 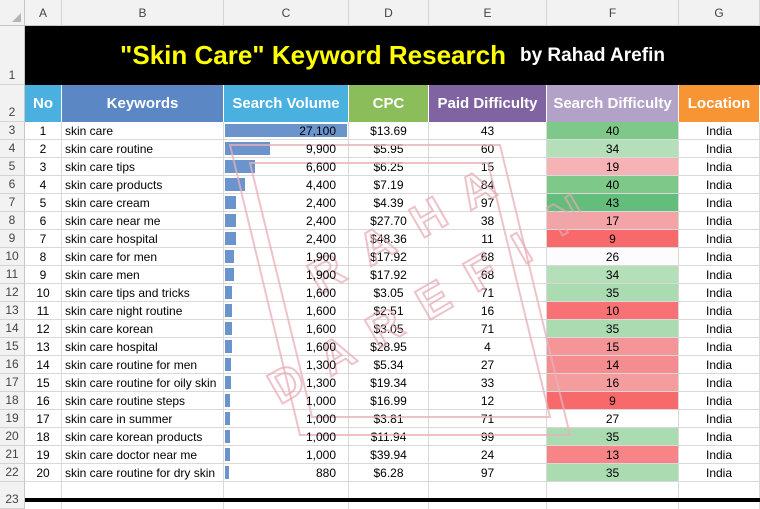 What do you see at coordinates (143, 149) in the screenshot?
I see `cell-keyword: skin care routine` at bounding box center [143, 149].